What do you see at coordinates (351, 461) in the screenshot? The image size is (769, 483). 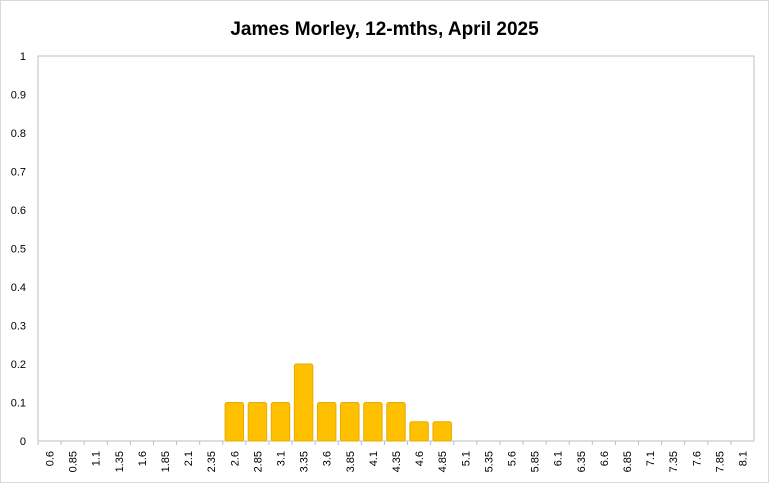 I see `x-tick-label: 3.85` at bounding box center [351, 461].